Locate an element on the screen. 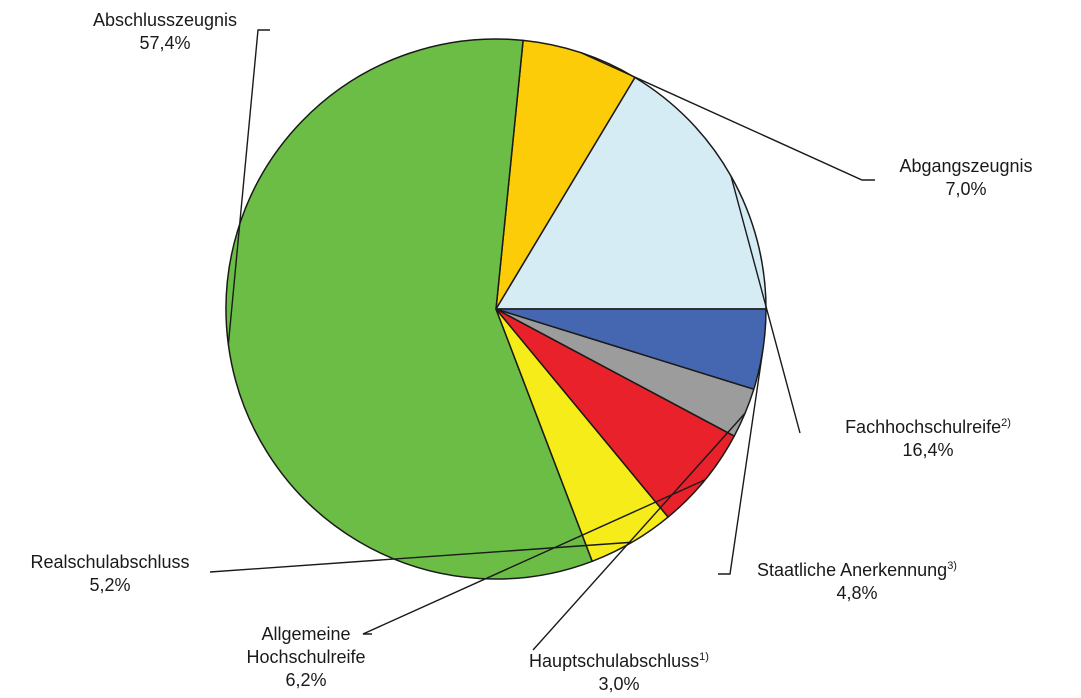 Image resolution: width=1081 pixels, height=698 pixels. slice-label-3: Abschlusszeugnis is located at coordinates (165, 20).